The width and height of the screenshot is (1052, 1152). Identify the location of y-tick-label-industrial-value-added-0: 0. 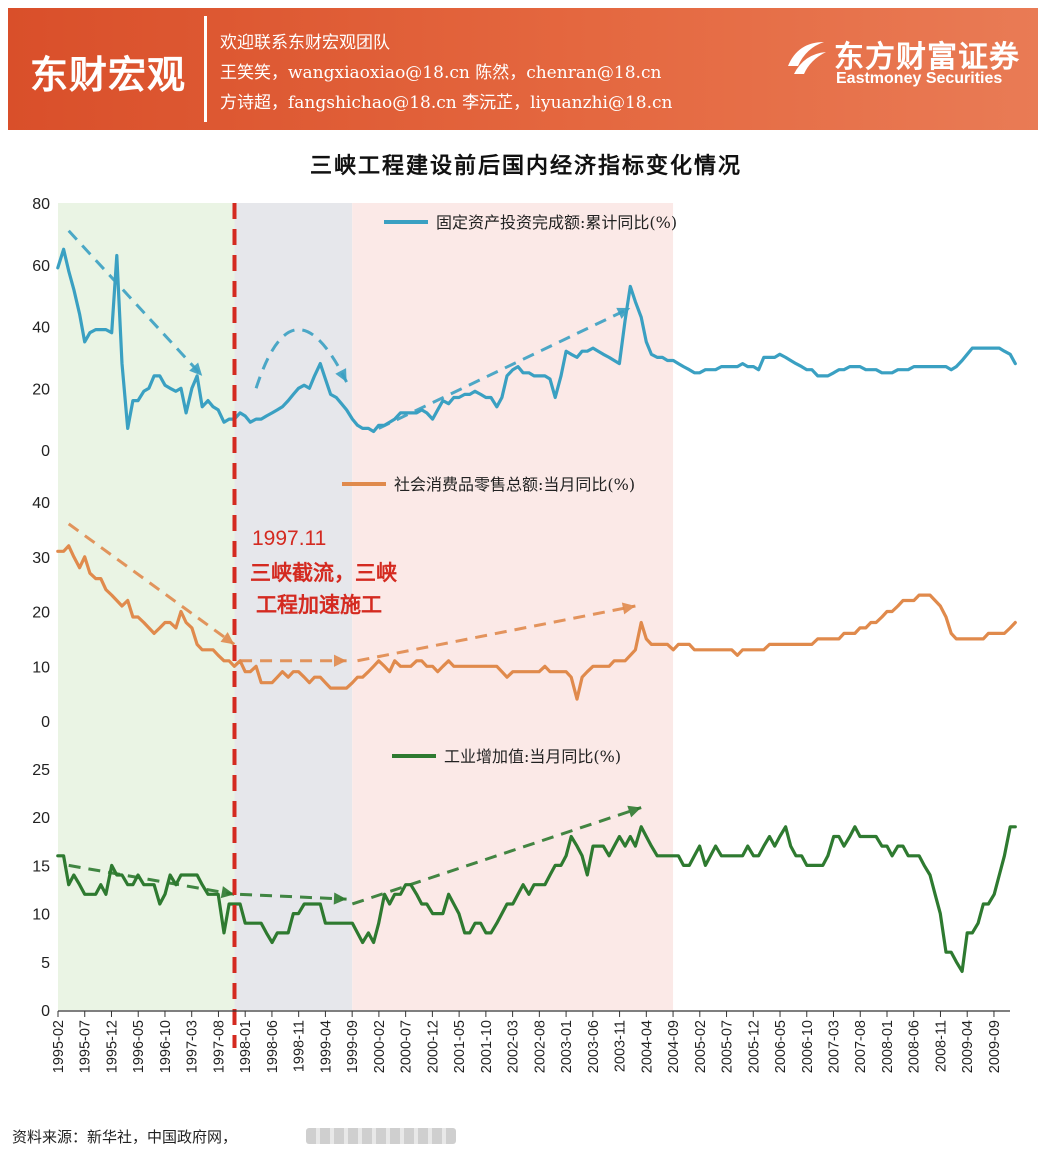
(45, 1011).